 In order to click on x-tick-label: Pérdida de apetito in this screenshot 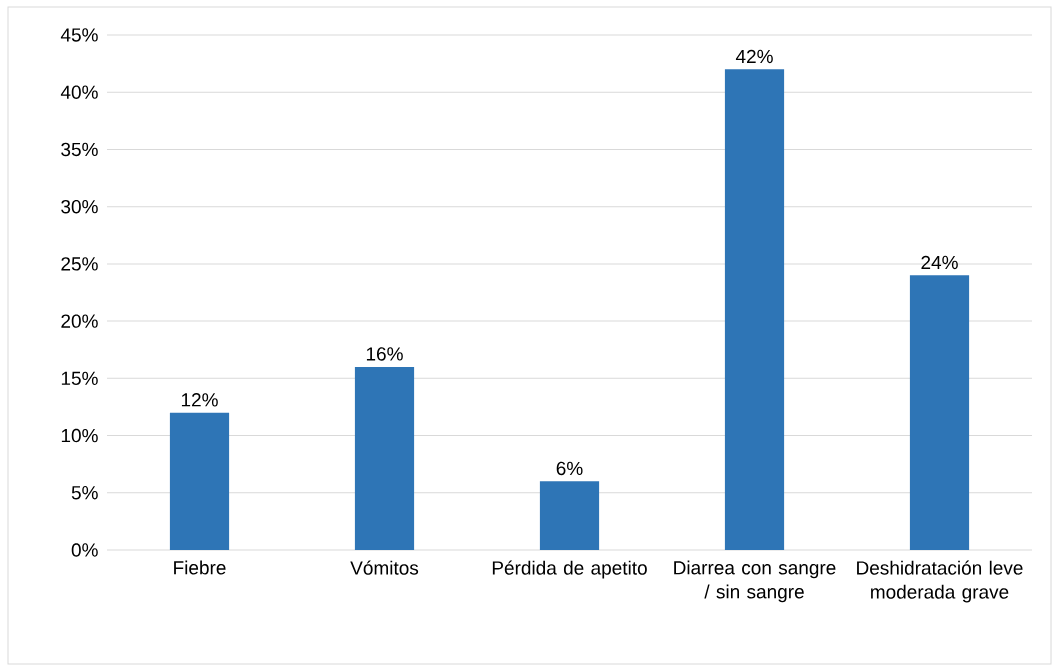, I will do `click(569, 569)`.